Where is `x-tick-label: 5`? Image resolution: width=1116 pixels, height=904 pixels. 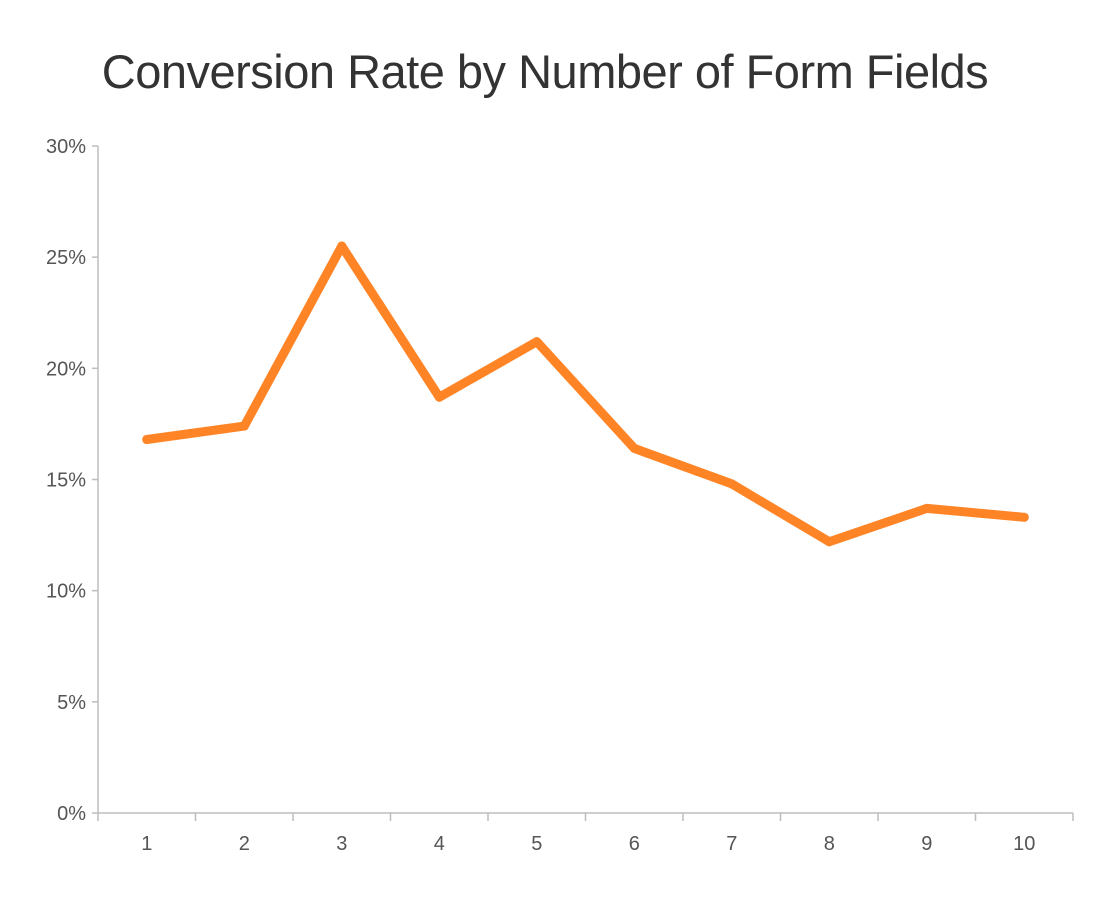
x-tick-label: 5 is located at coordinates (536, 844).